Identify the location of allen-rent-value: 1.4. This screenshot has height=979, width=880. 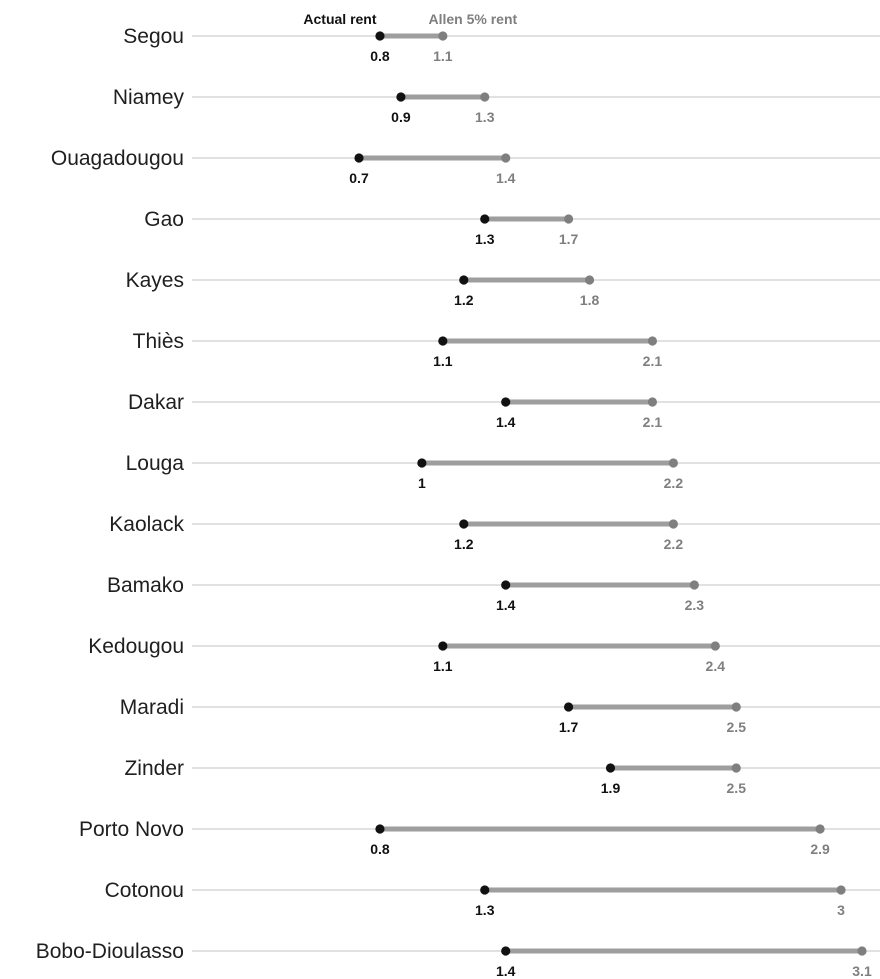
(506, 178).